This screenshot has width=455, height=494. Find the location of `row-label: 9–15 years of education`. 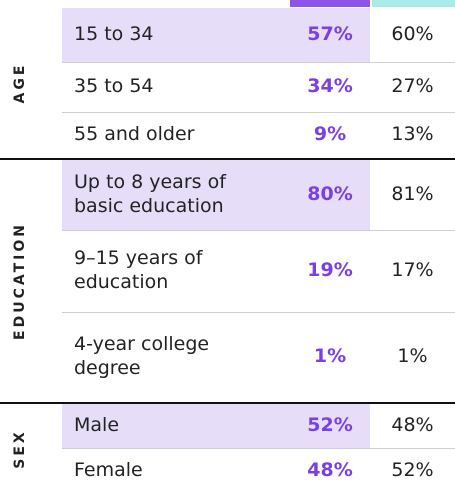

row-label: 9–15 years of education is located at coordinates (176, 271).